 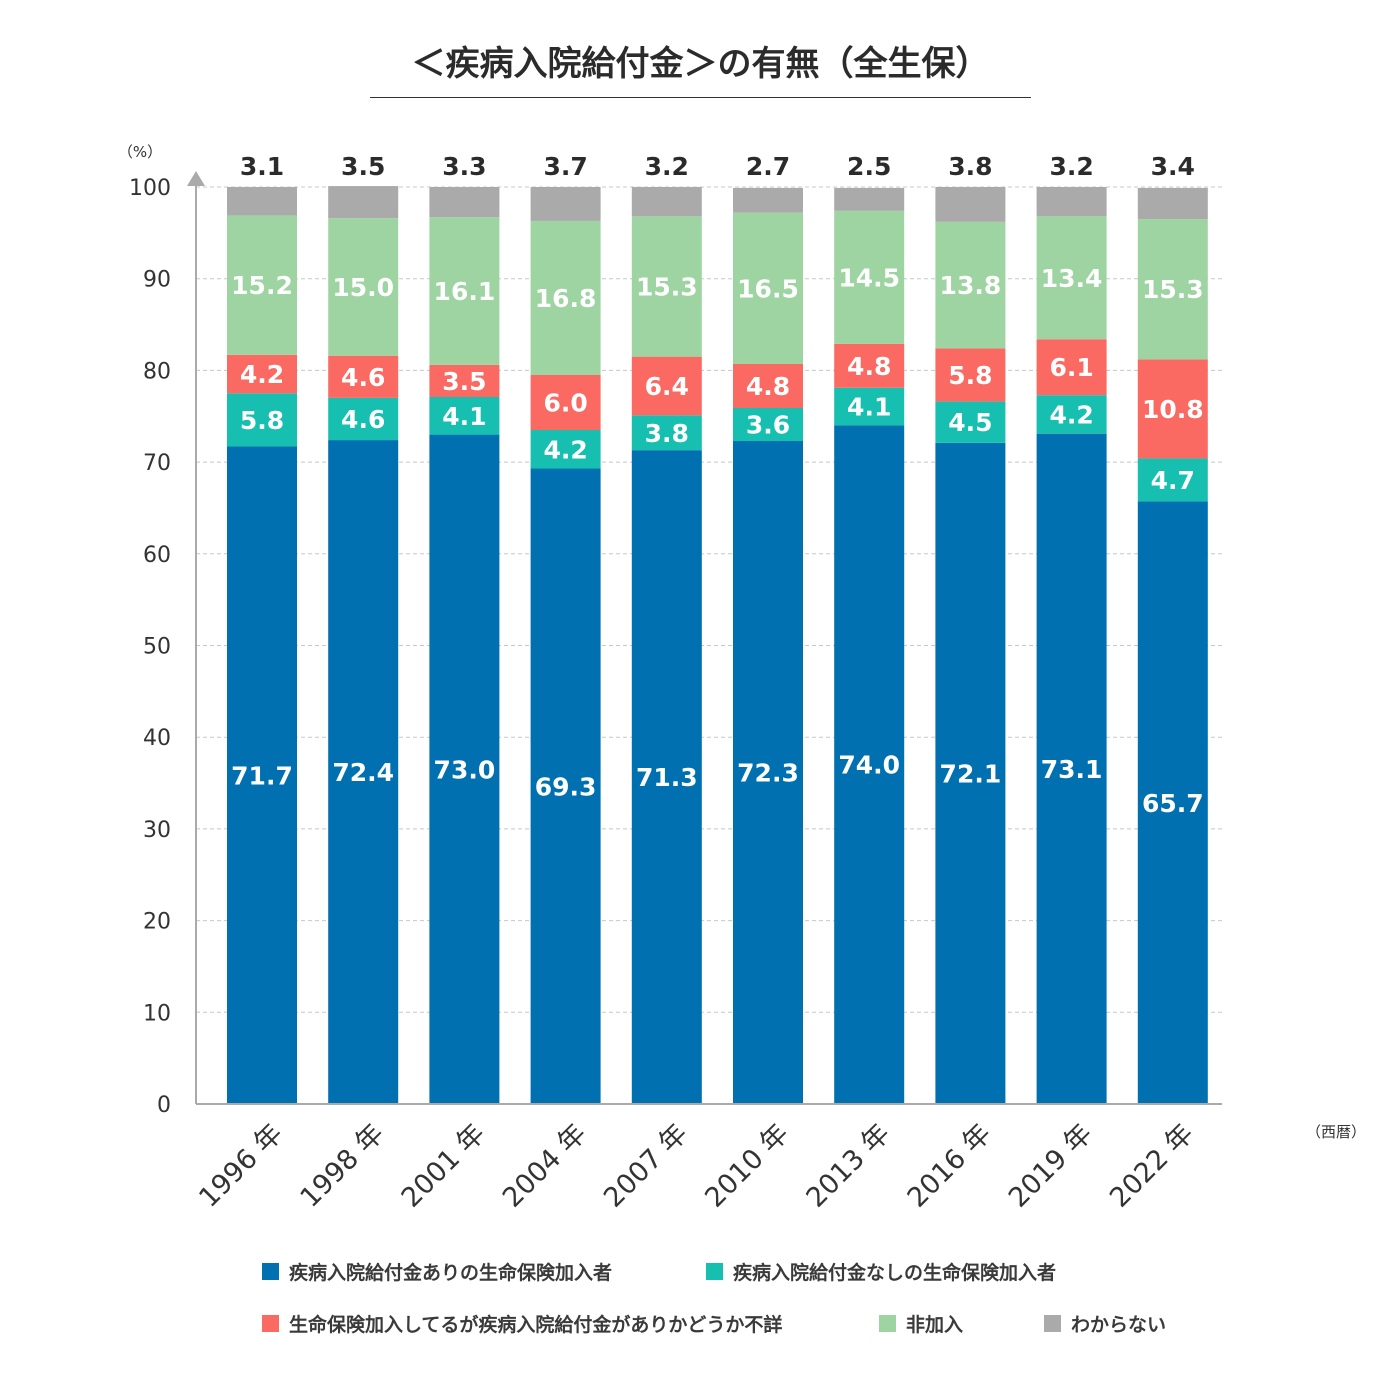 I want to click on data-label-dont_know: 3.1, so click(x=262, y=166).